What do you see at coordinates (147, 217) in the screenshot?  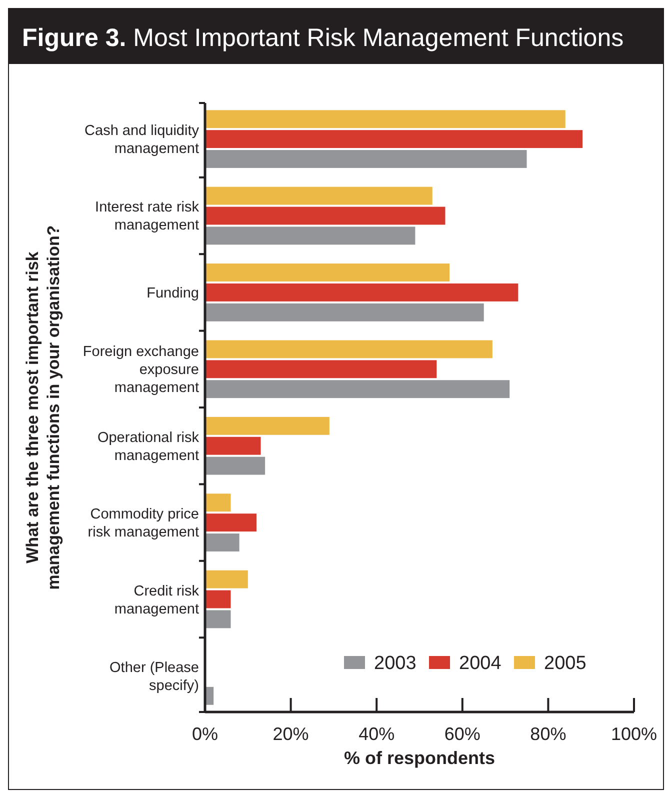 I see `y-tick-label: Interest rate risk management` at bounding box center [147, 217].